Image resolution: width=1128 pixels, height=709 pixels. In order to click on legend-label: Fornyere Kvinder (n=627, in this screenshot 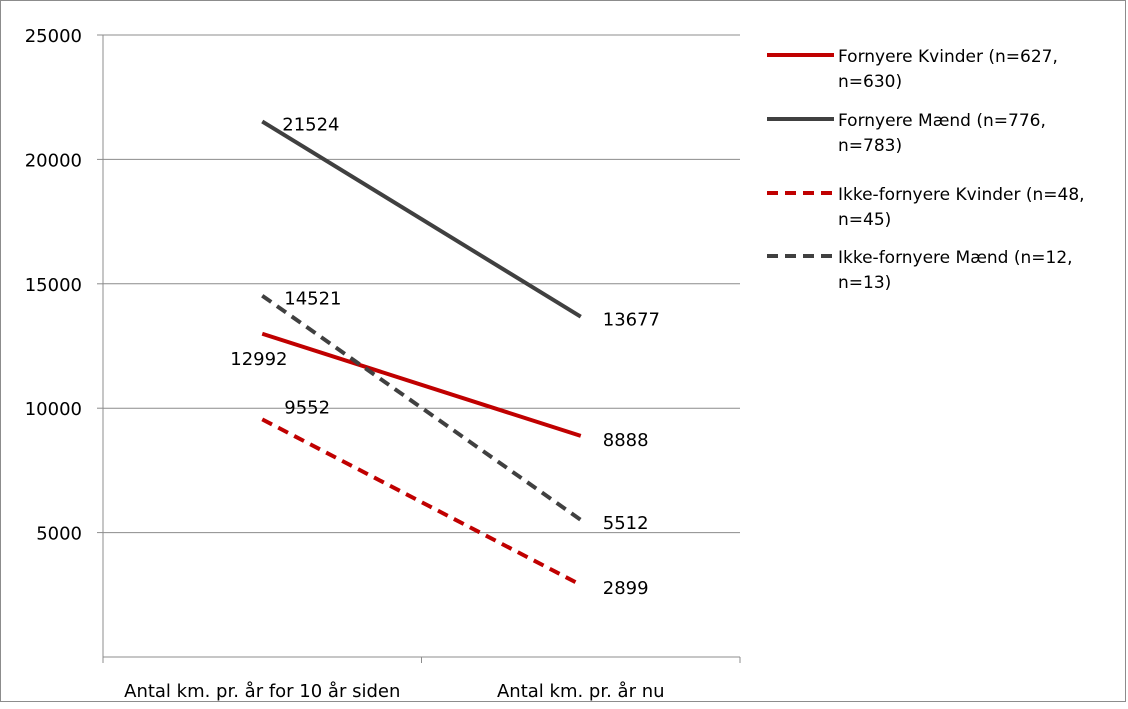, I will do `click(948, 57)`.